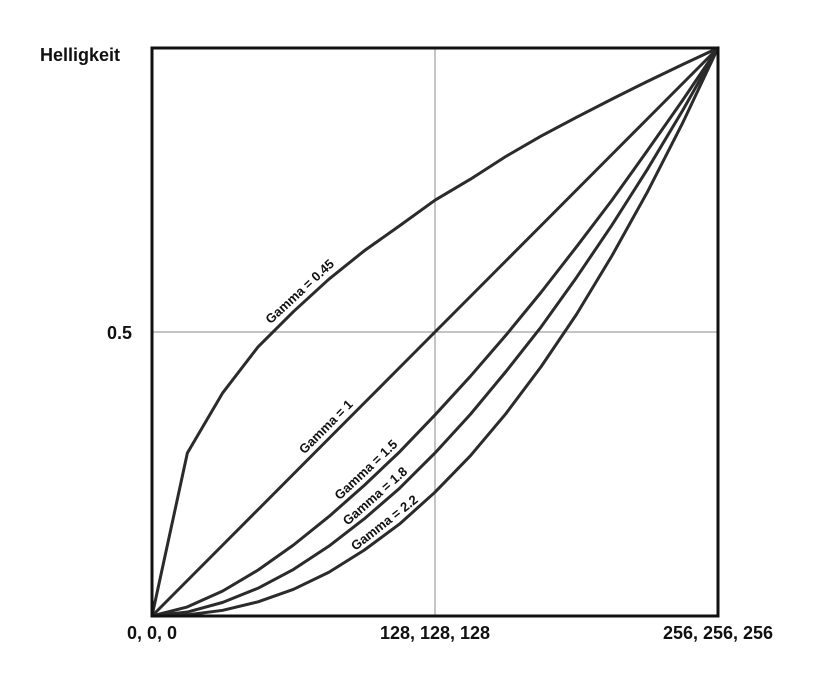 This screenshot has width=826, height=687. What do you see at coordinates (718, 633) in the screenshot?
I see `x-tick-label-2: 256, 256, 256` at bounding box center [718, 633].